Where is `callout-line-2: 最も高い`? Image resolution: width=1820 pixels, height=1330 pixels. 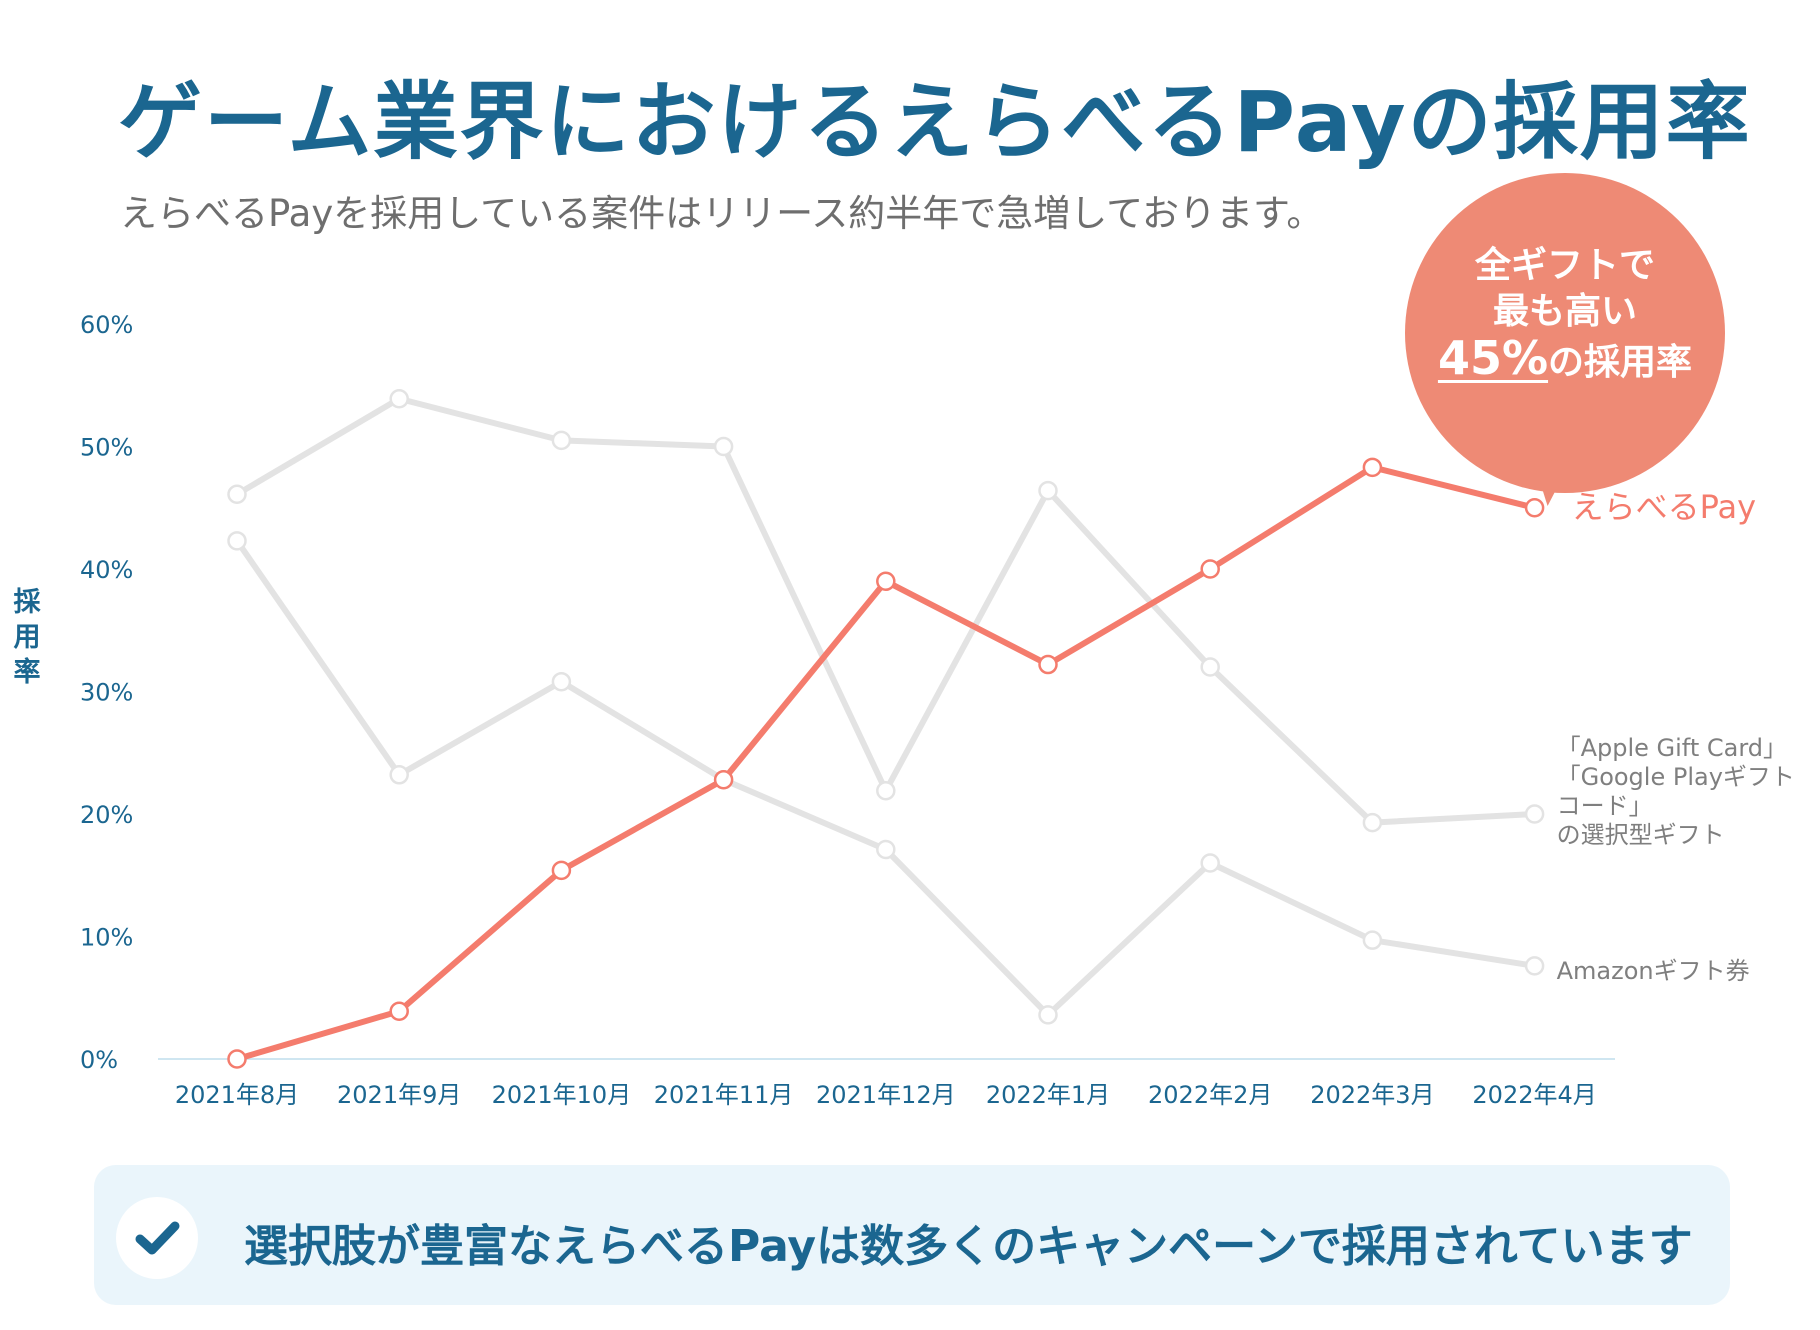
callout-line-2: 最も高い is located at coordinates (1564, 311).